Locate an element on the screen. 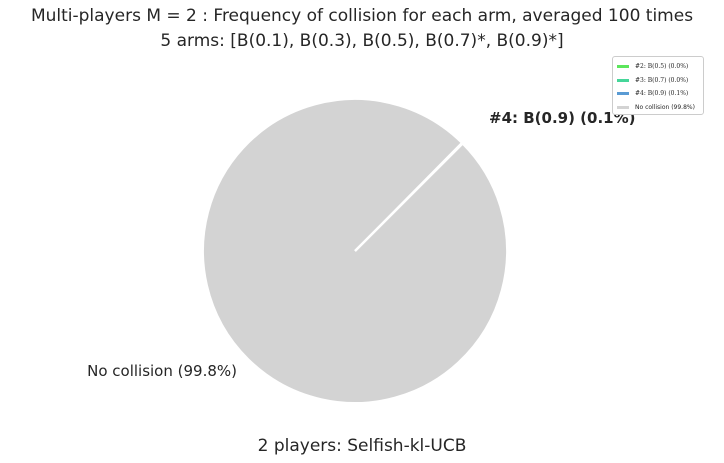  legend-item: #3: B(0.7) (0.0%) is located at coordinates (658, 81).